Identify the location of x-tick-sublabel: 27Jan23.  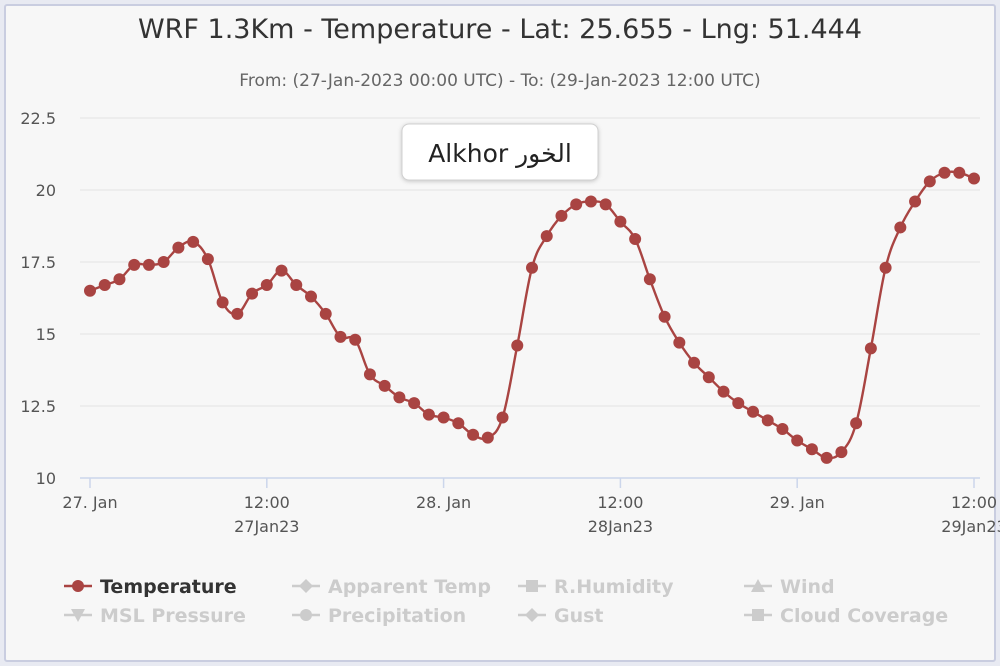
(266, 526).